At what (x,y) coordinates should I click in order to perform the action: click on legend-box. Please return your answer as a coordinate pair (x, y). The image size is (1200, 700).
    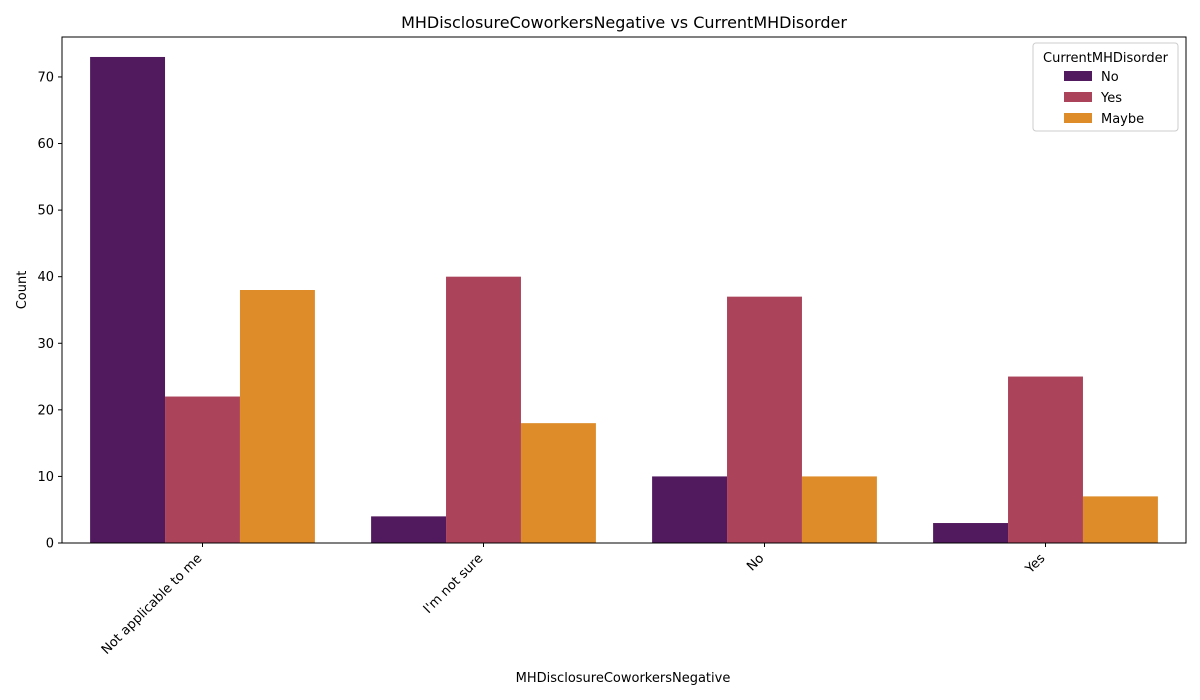
    Looking at the image, I should click on (1105, 87).